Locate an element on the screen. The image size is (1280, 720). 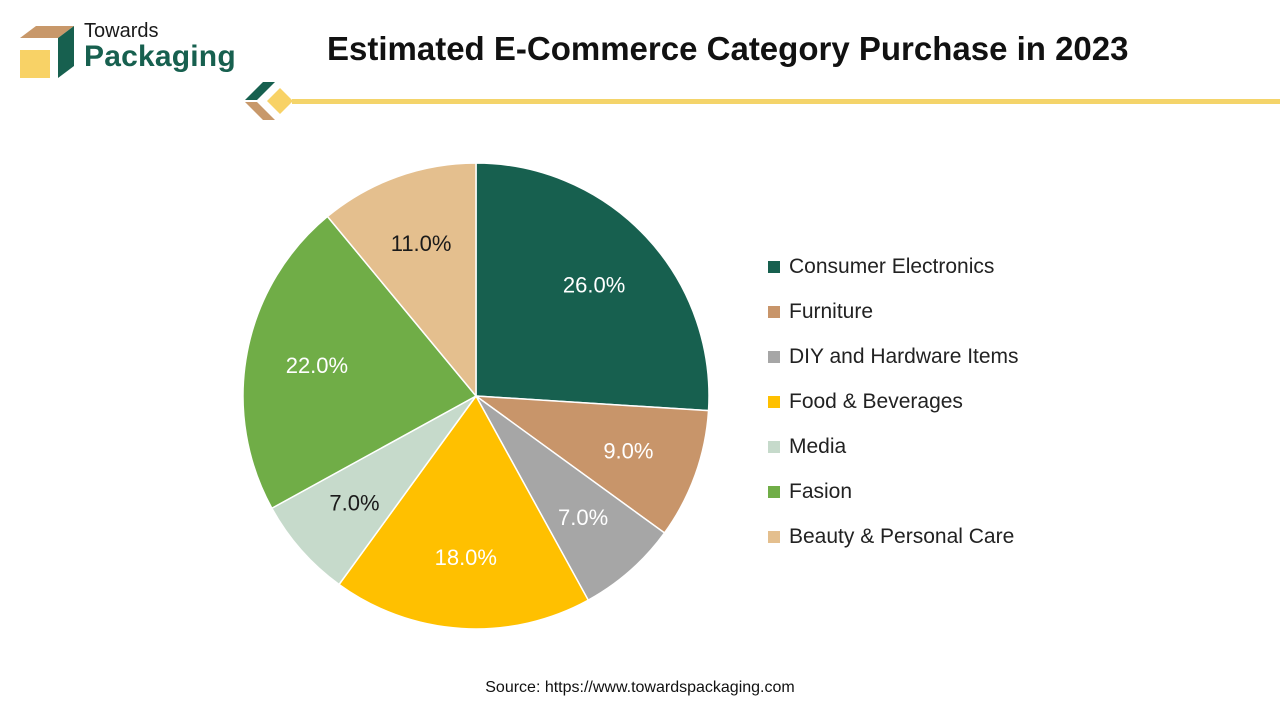
legend-item-4: Media is located at coordinates (893, 446).